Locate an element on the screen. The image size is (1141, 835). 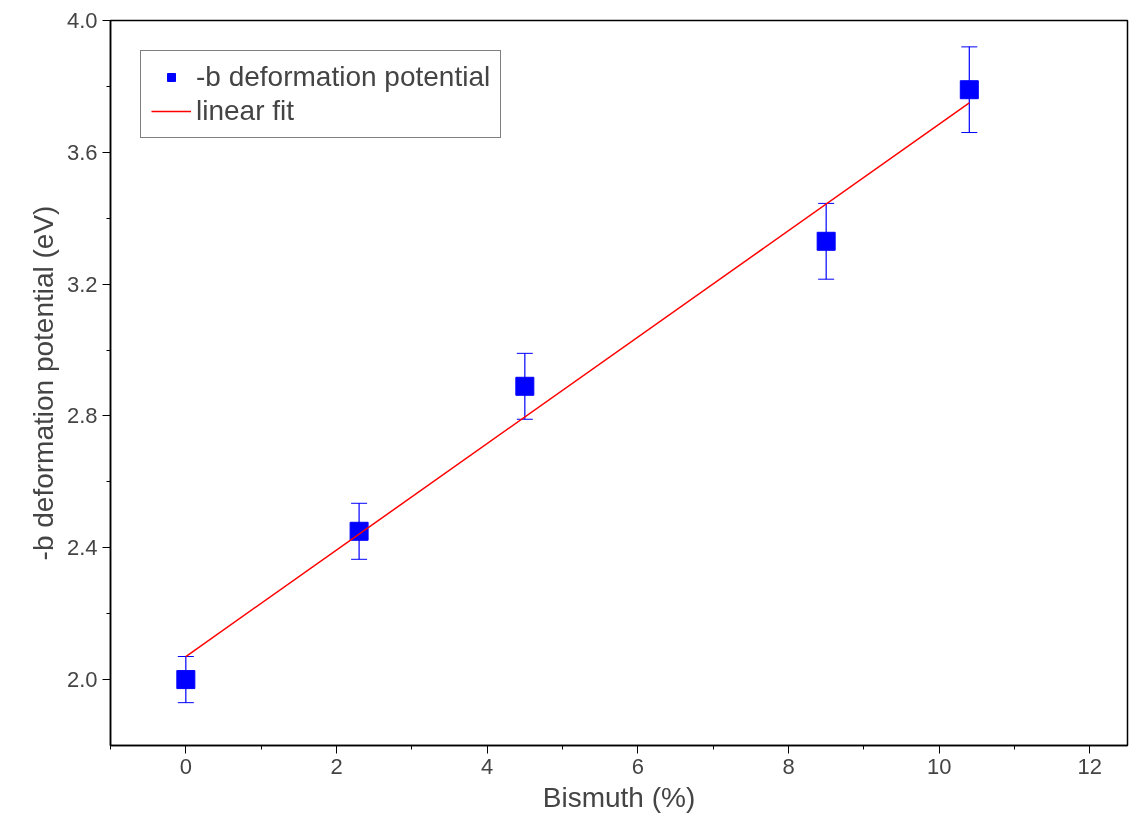
x-tick-label: 10 is located at coordinates (939, 766).